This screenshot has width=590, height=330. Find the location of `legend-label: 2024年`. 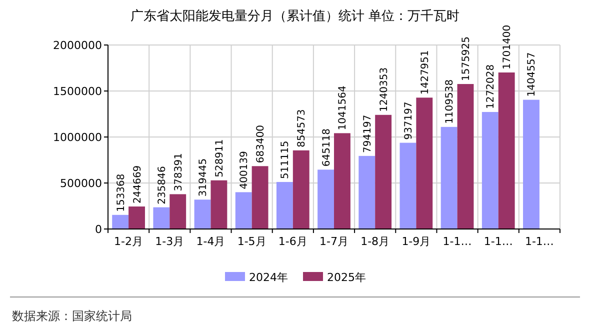

legend-label: 2024年 is located at coordinates (268, 277).